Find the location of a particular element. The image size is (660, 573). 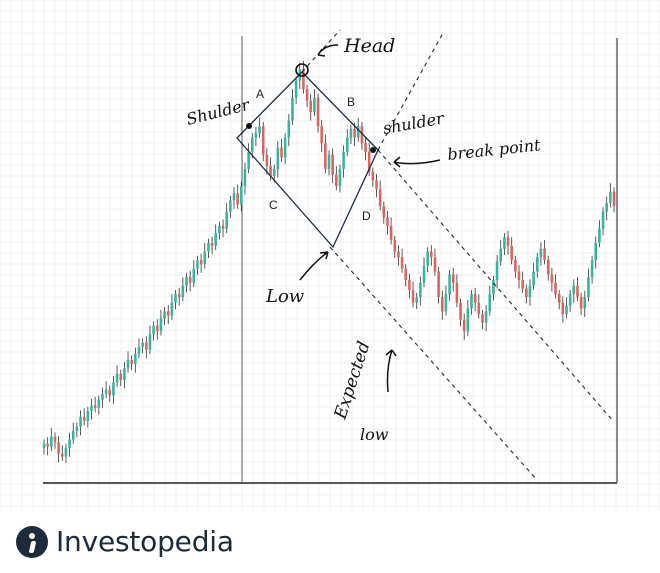

right-shoulder-dot is located at coordinates (373, 150).